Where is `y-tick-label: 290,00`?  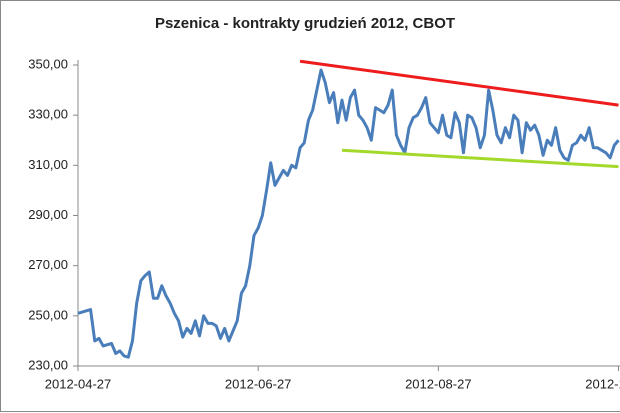 y-tick-label: 290,00 is located at coordinates (48, 214).